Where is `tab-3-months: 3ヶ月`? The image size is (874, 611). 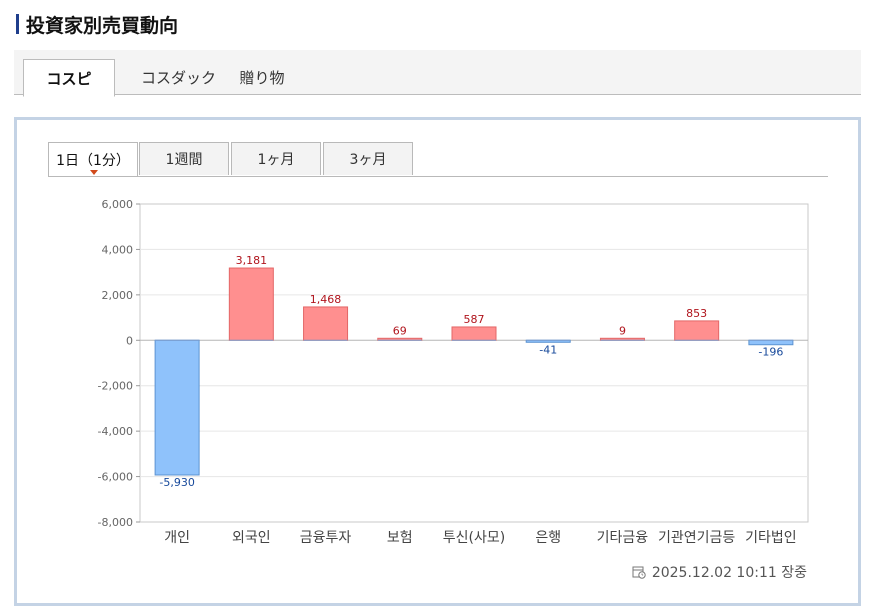
tab-3-months: 3ヶ月 is located at coordinates (368, 158).